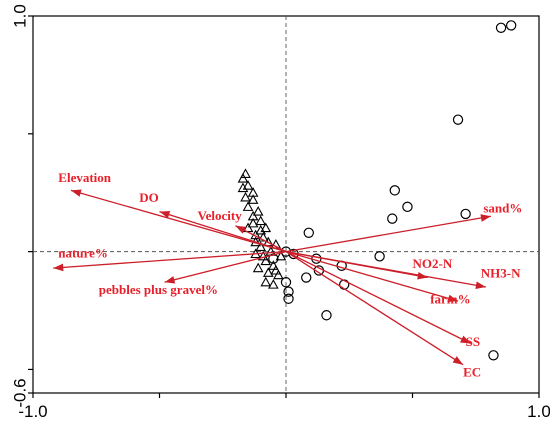  Describe the element at coordinates (32, 411) in the screenshot. I see `x-tick-label-0: -1.0` at that location.